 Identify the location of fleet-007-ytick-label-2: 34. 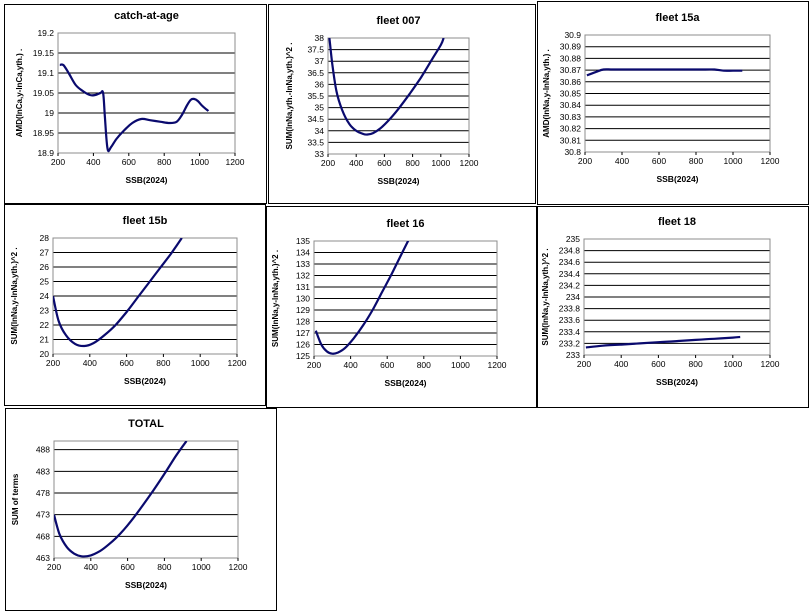
(320, 131).